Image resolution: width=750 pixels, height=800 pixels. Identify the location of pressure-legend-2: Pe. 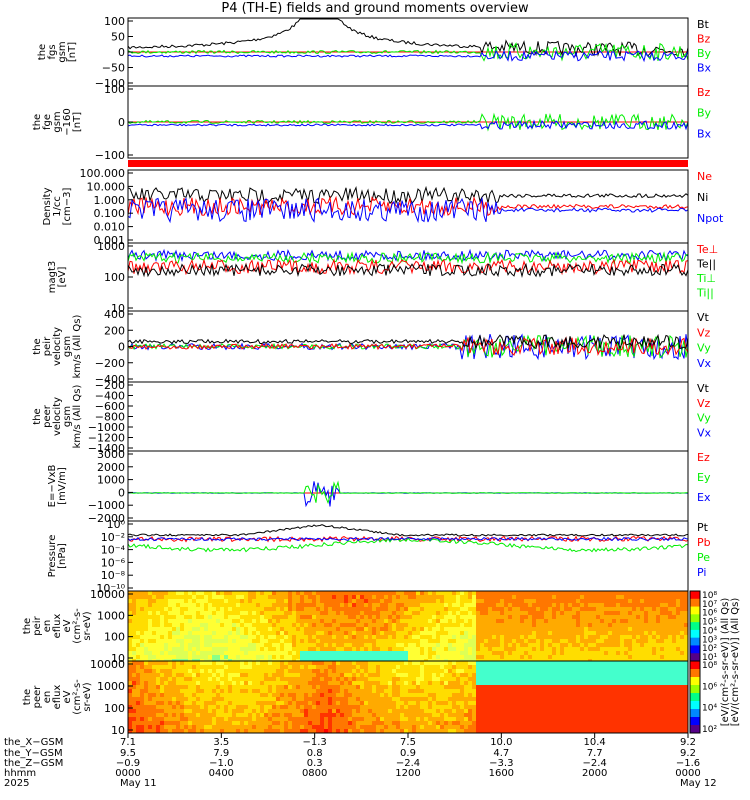
(703, 557).